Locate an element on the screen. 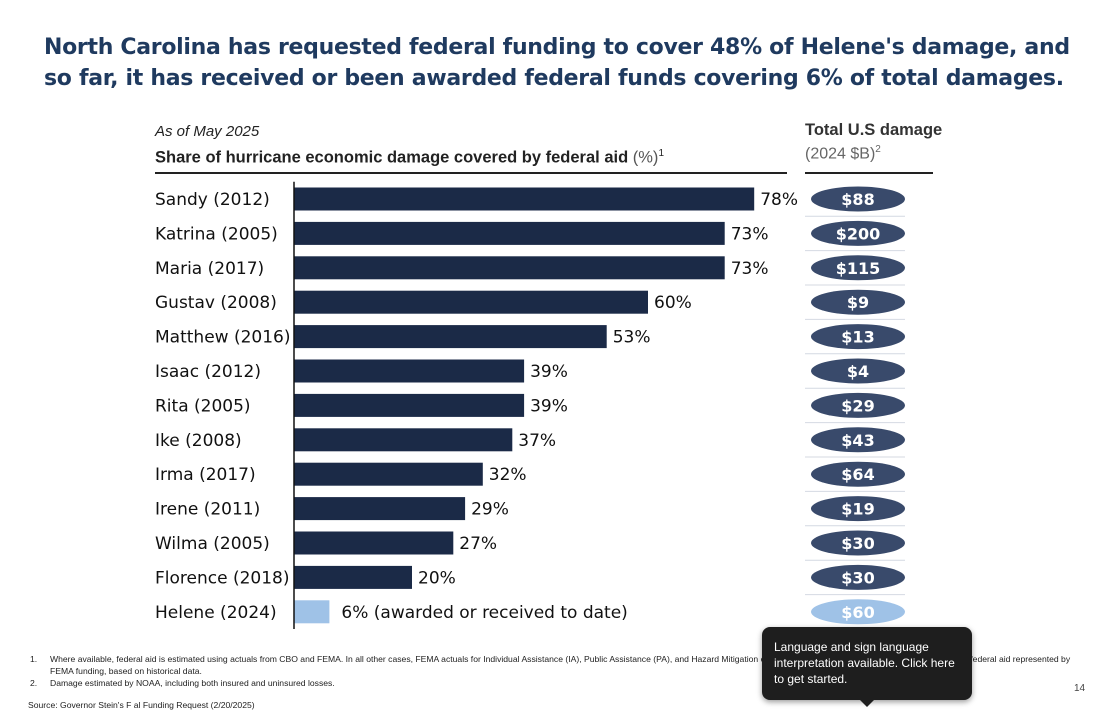 Image resolution: width=1102 pixels, height=715 pixels. category-label: Helene (2024) is located at coordinates (216, 613).